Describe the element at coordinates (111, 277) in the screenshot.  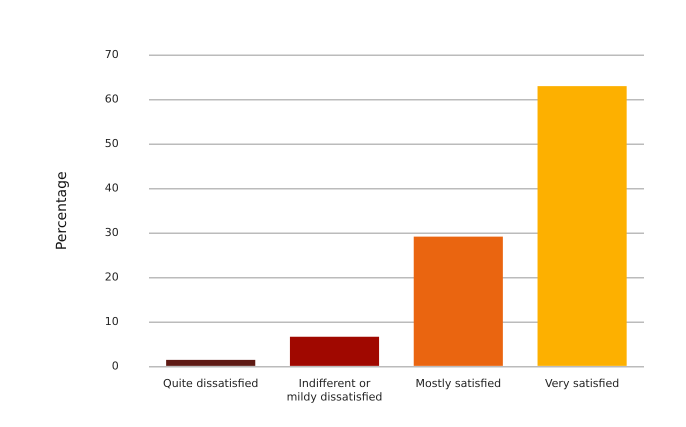
I see `y-tick-label: 20` at that location.